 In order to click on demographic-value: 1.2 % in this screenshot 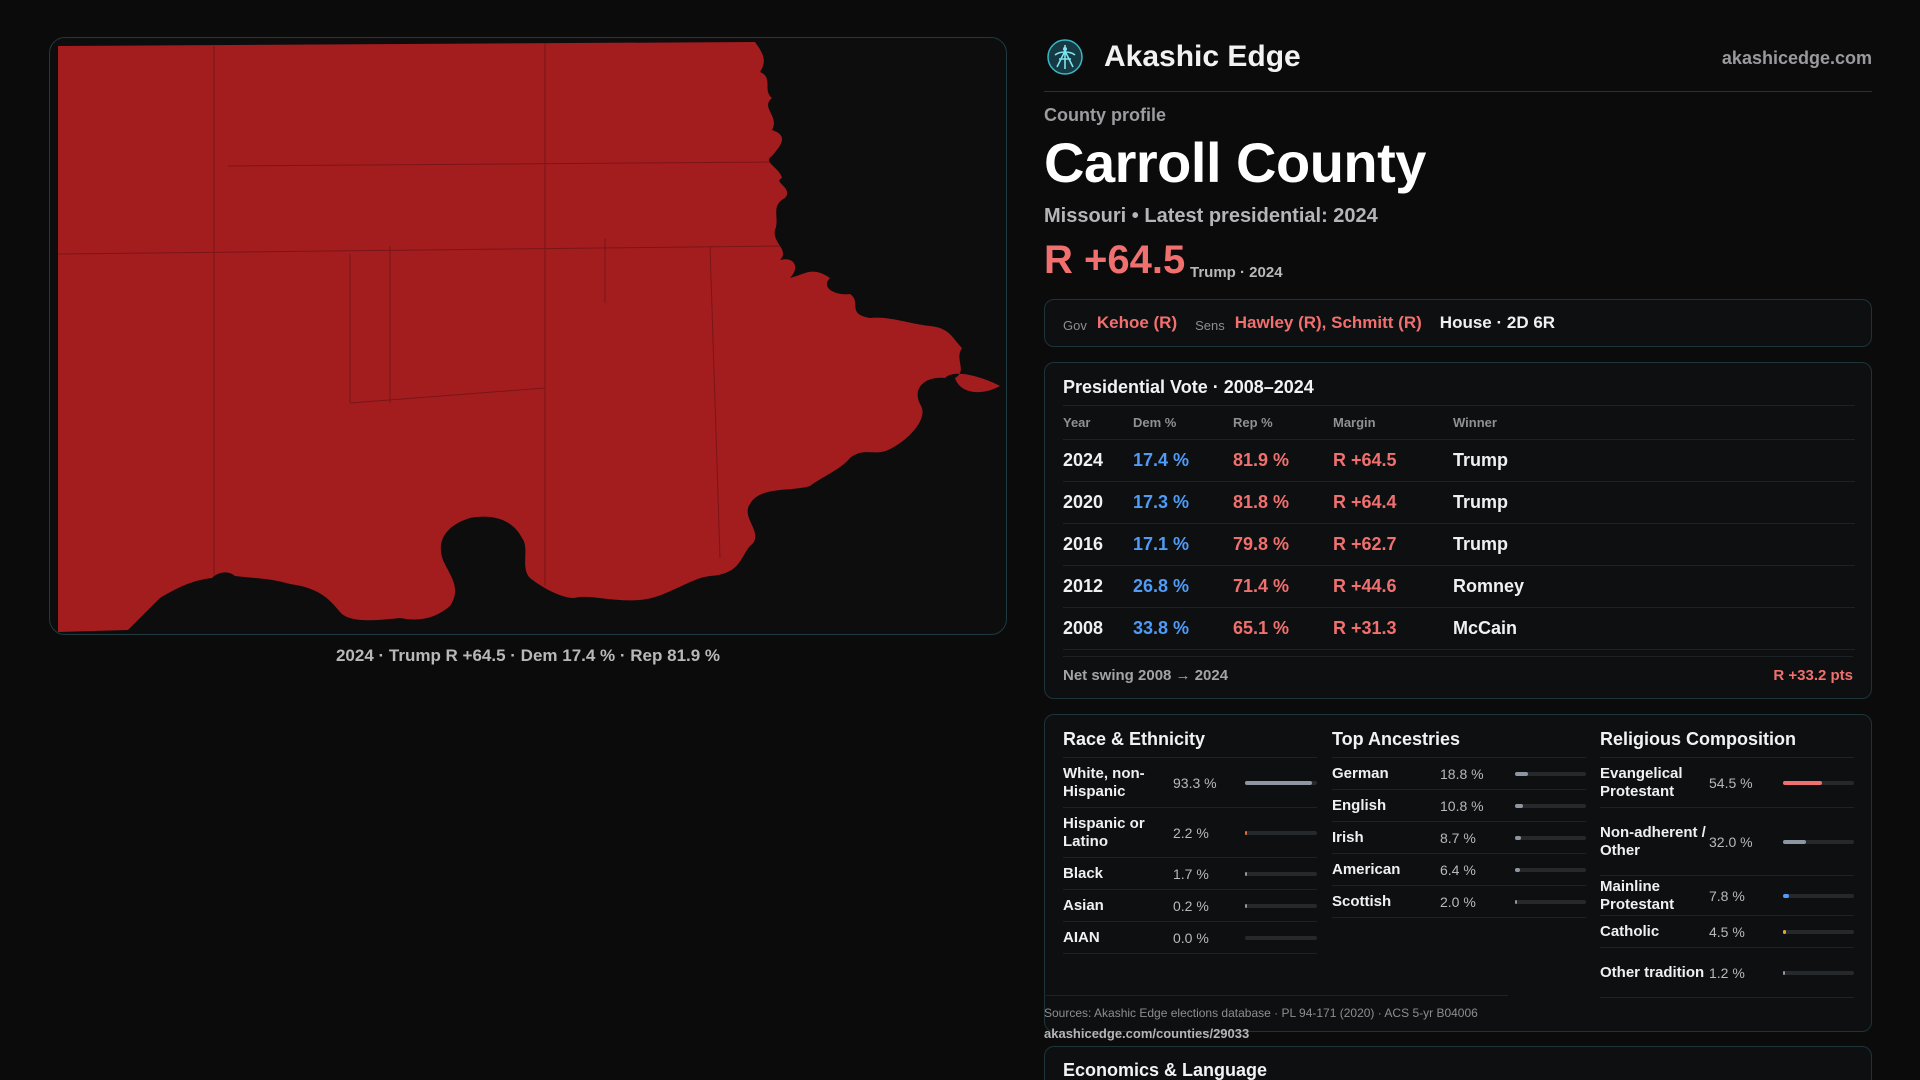, I will do `click(1727, 972)`.